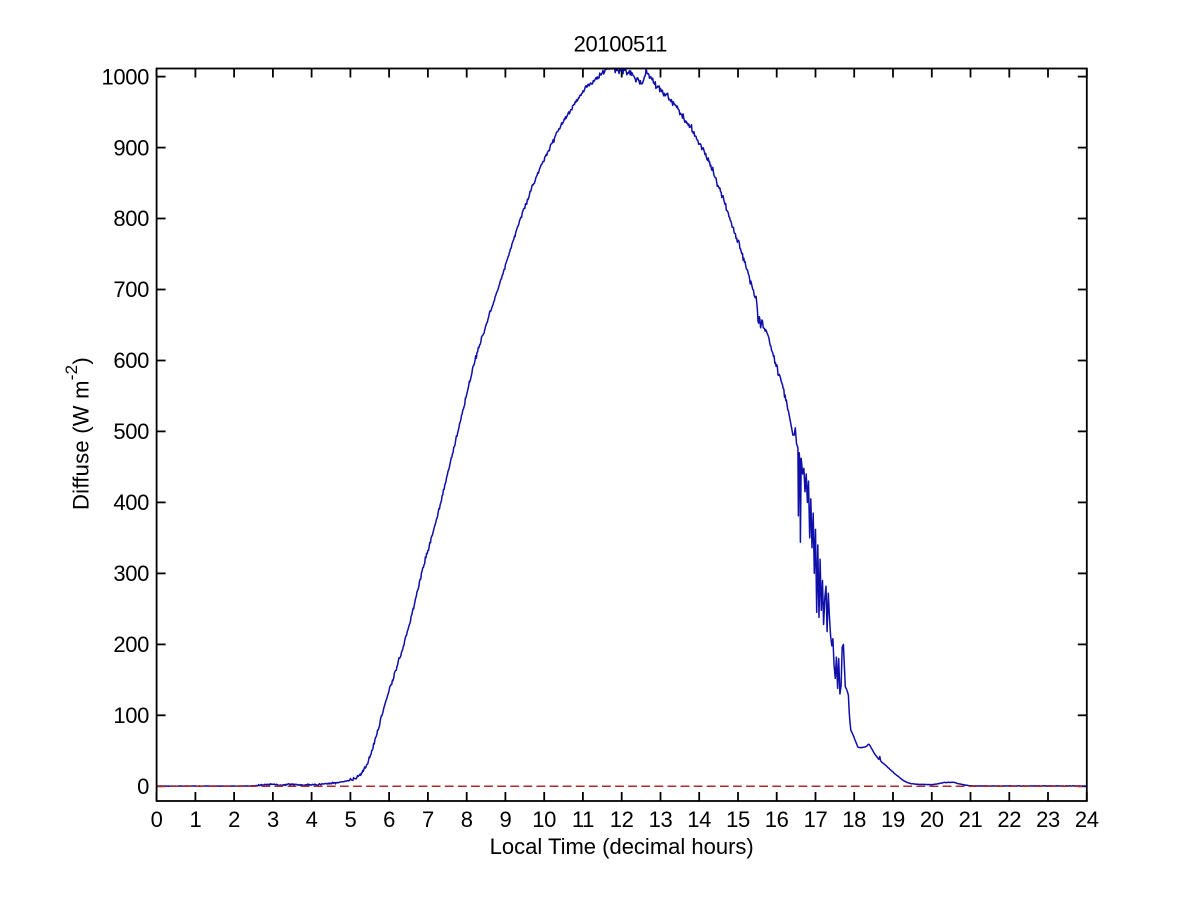  I want to click on svg-text: 20100511, so click(621, 43).